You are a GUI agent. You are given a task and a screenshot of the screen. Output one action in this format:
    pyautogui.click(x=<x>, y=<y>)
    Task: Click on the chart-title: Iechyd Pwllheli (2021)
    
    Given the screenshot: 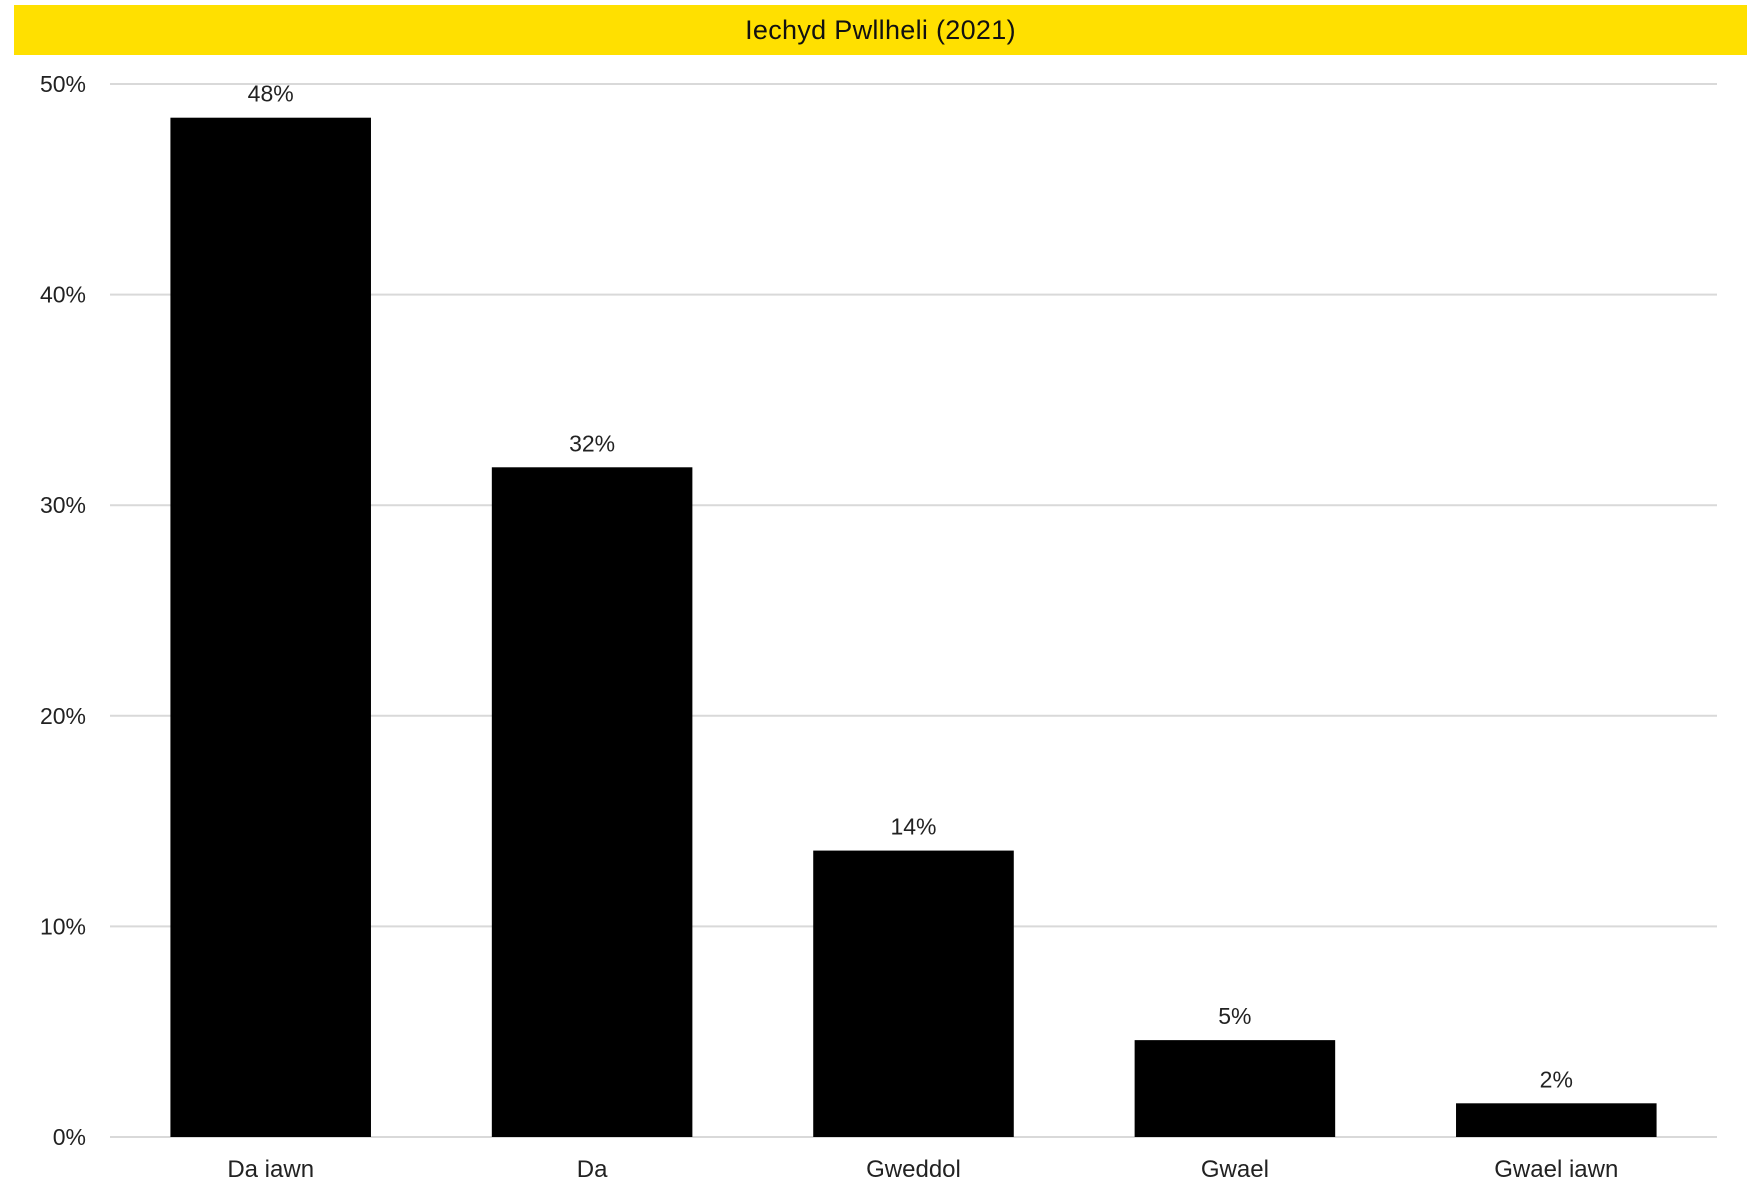 What is the action you would take?
    pyautogui.click(x=880, y=29)
    